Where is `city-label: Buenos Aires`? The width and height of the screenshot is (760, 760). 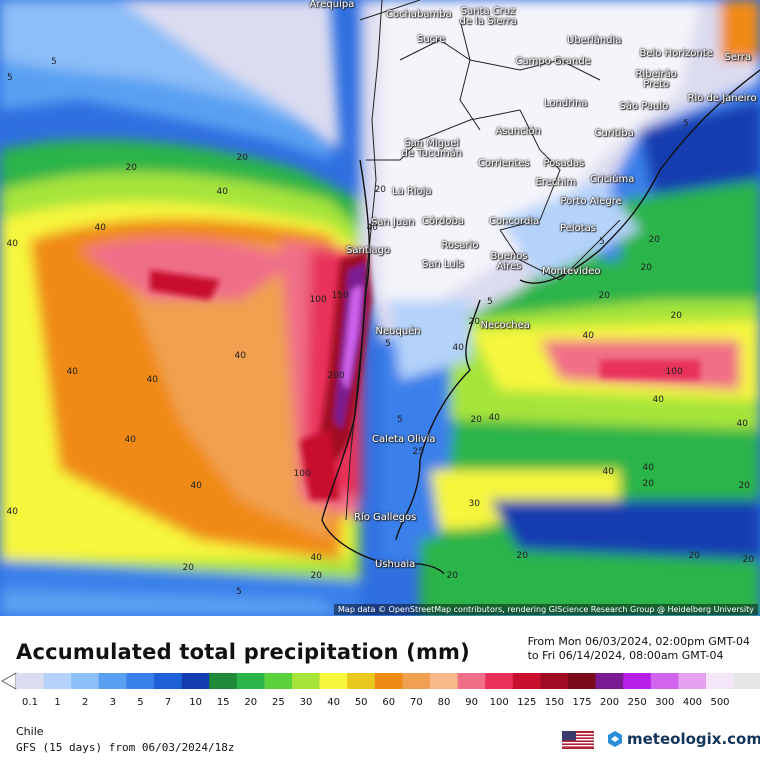
city-label: Buenos Aires is located at coordinates (509, 261).